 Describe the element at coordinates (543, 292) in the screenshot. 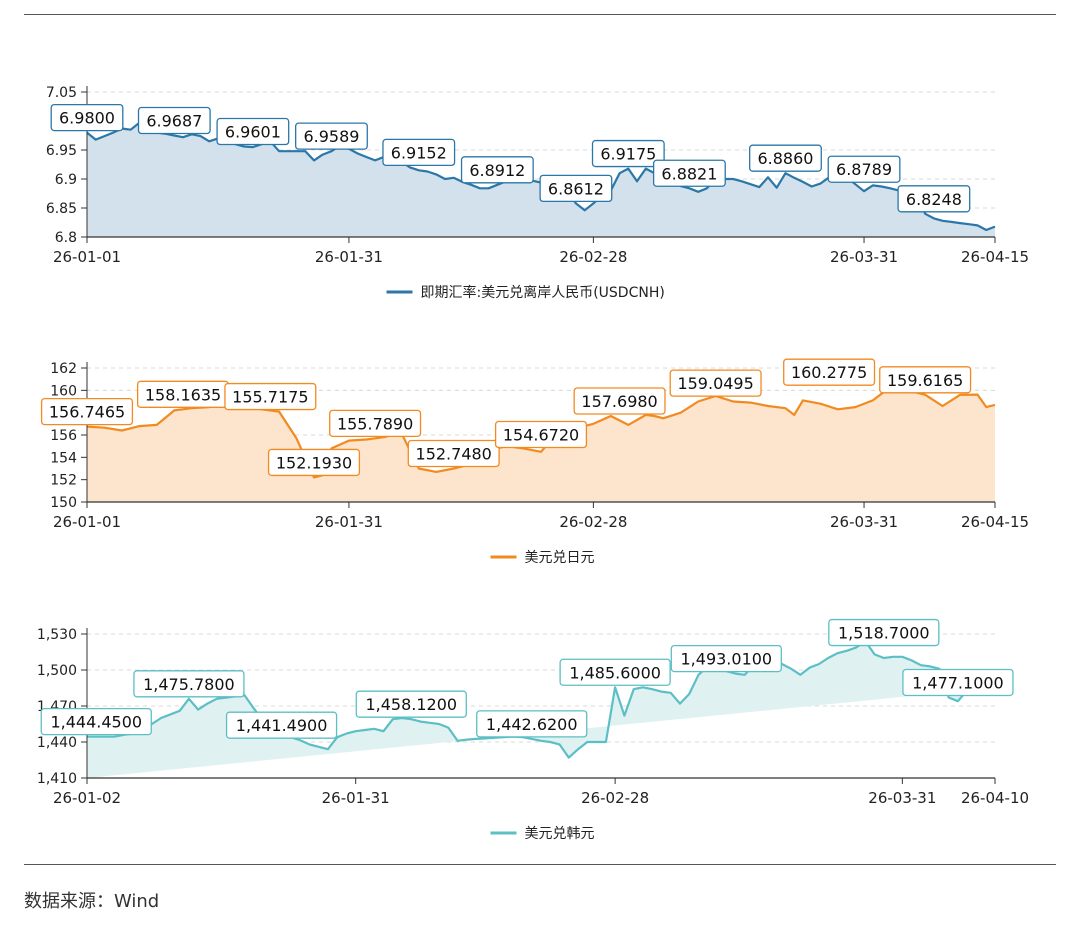

I see `usdcnh-legend-label: 即期汇率:美元兑离岸人民币(USDCNH)` at that location.